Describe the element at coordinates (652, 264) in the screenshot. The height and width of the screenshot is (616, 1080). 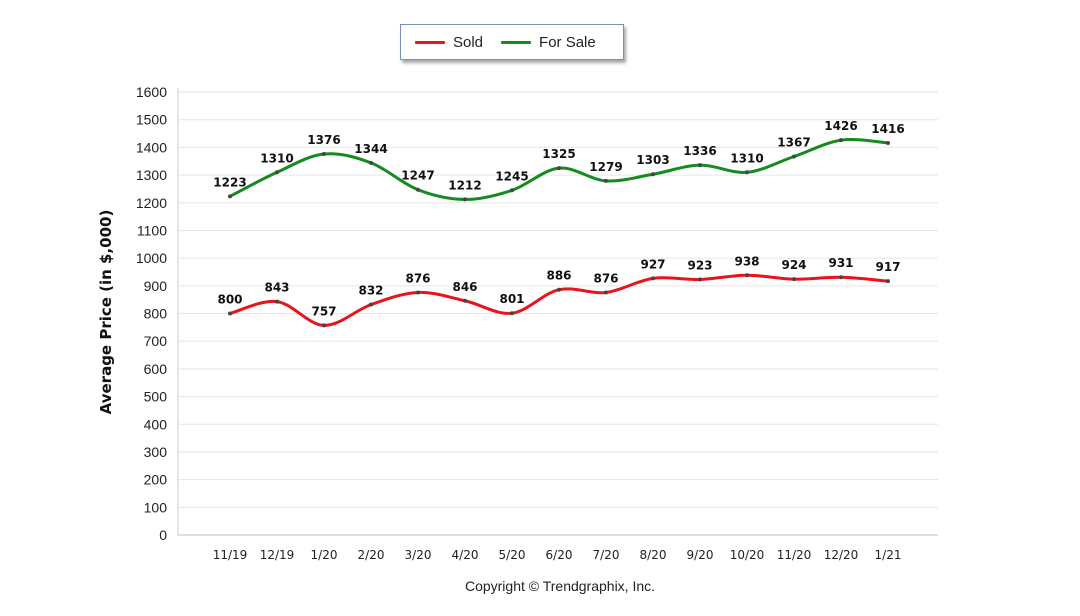
I see `data-label-sold: 927` at that location.